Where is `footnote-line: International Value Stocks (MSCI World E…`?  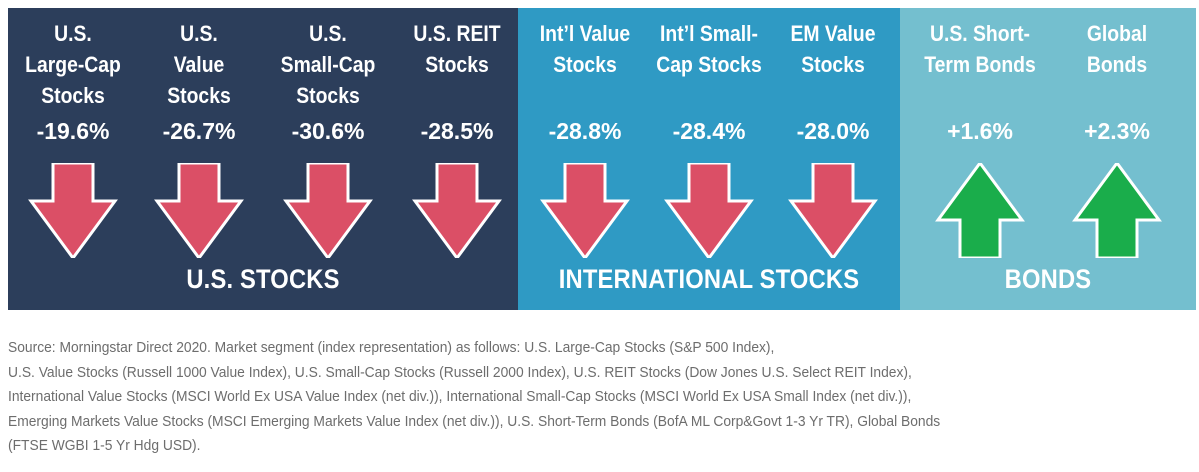 footnote-line: International Value Stocks (MSCI World E… is located at coordinates (460, 396).